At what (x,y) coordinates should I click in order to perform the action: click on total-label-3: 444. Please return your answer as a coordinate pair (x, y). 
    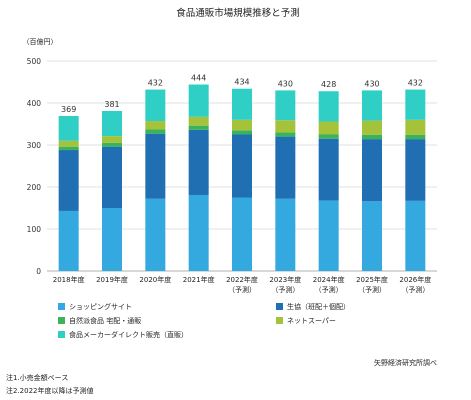
    Looking at the image, I should click on (198, 78).